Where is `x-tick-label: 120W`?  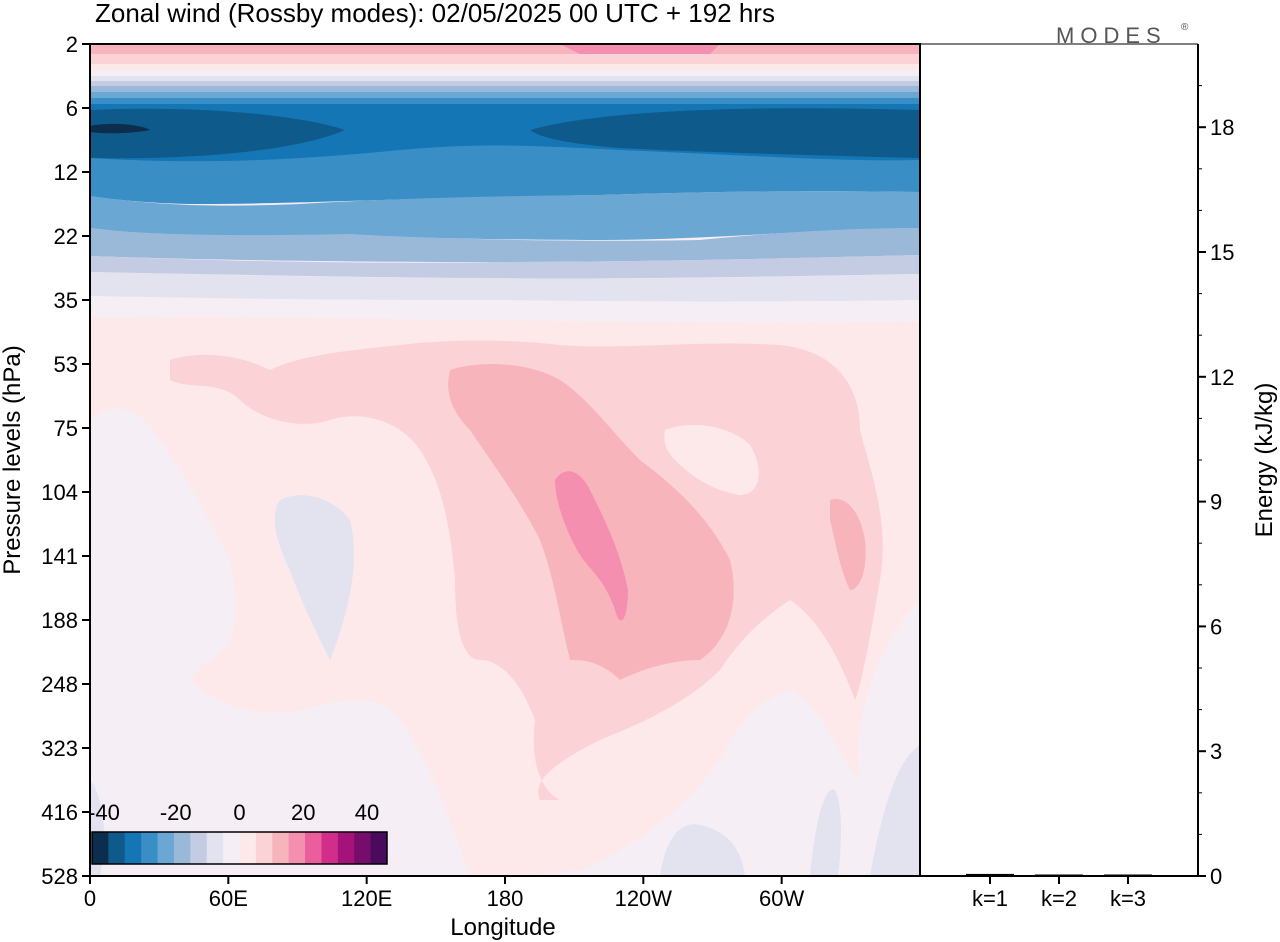
x-tick-label: 120W is located at coordinates (644, 898).